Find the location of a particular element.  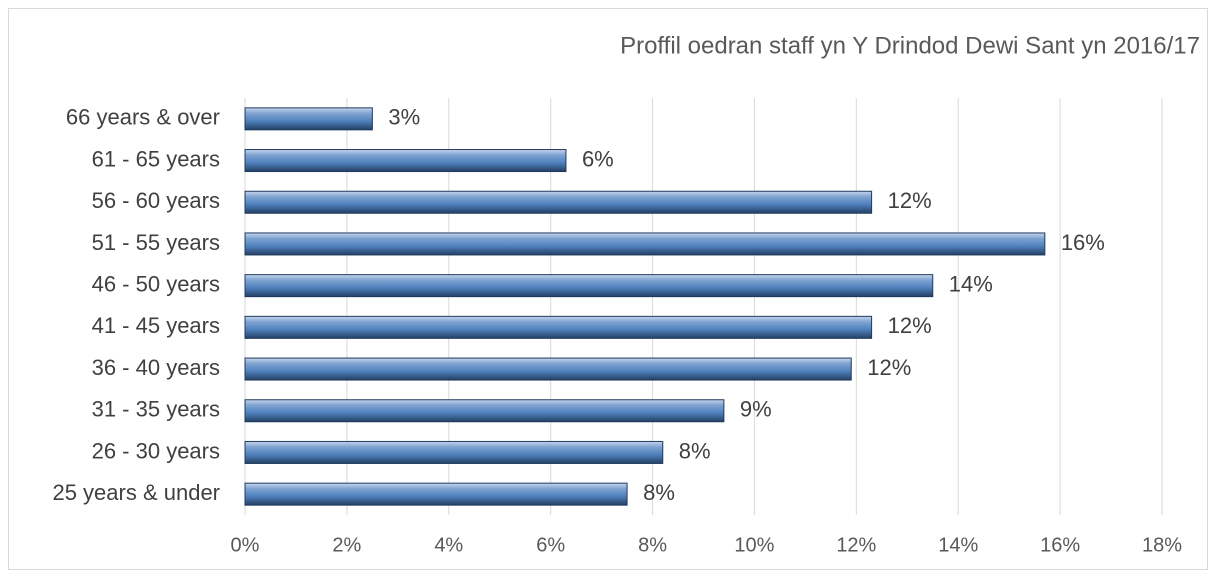

y-tick-label: 31 - 35 years is located at coordinates (156, 409).